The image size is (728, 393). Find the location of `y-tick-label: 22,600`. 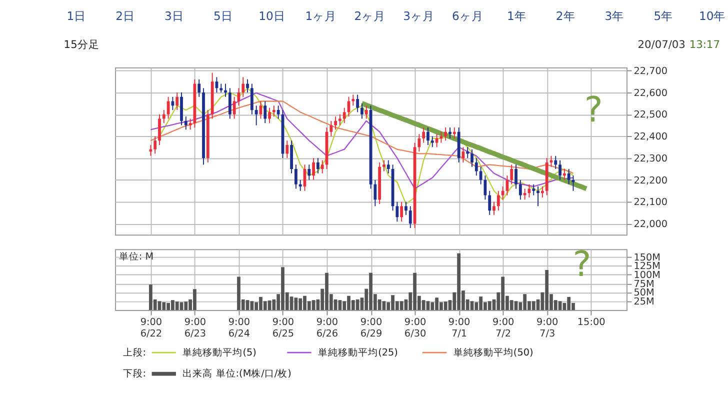

y-tick-label: 22,600 is located at coordinates (651, 93).